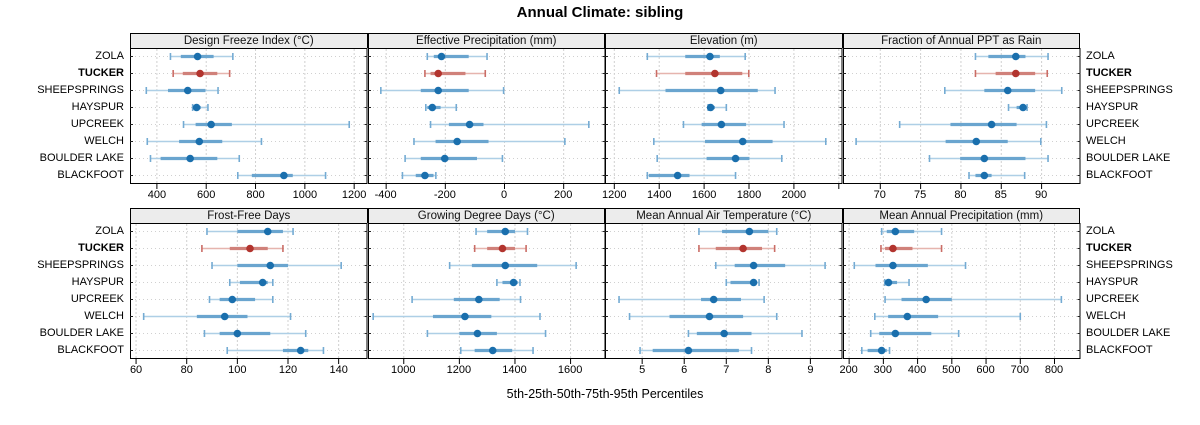 This screenshot has width=1200, height=425. I want to click on x-tick-label: -200, so click(444, 195).